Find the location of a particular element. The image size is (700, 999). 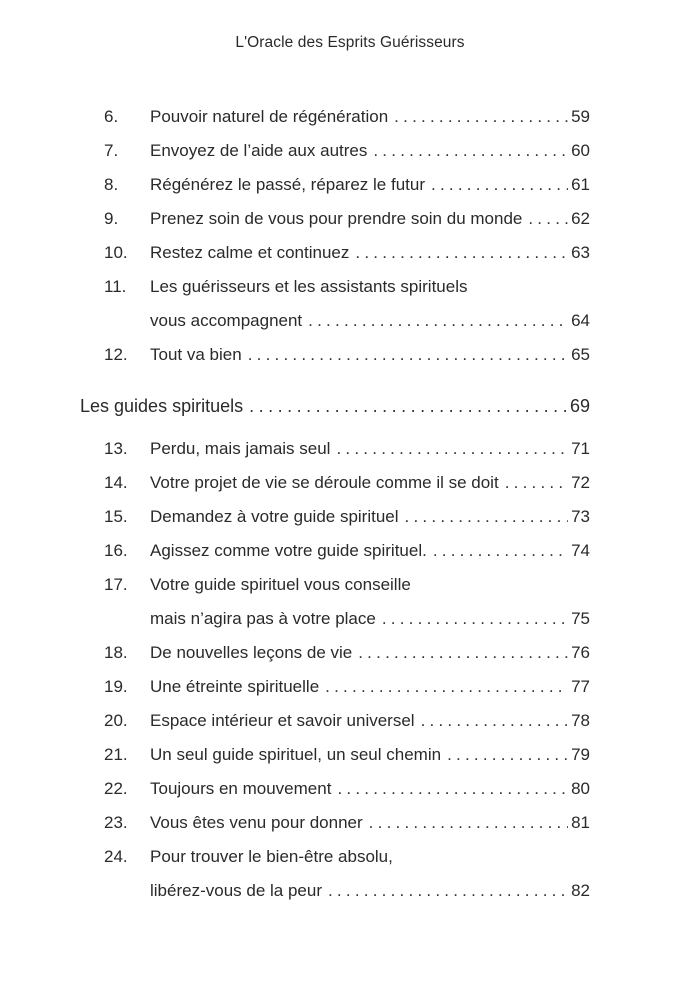

toc-entry: vous accompagnent 64 is located at coordinates (350, 321).